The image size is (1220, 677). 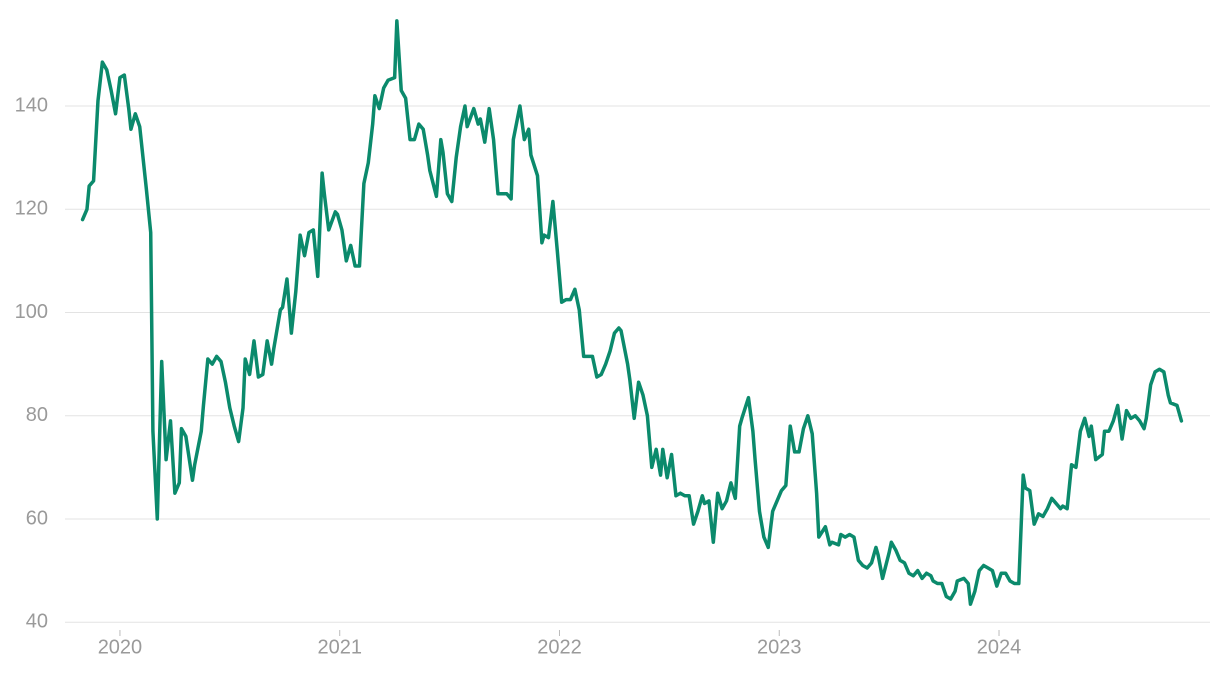 What do you see at coordinates (999, 647) in the screenshot?
I see `x-tick-label: 2024` at bounding box center [999, 647].